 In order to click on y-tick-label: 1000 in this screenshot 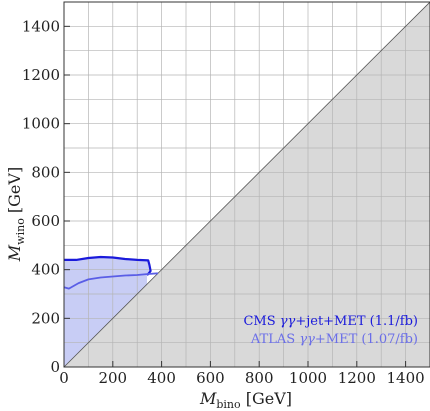, I will do `click(41, 124)`.